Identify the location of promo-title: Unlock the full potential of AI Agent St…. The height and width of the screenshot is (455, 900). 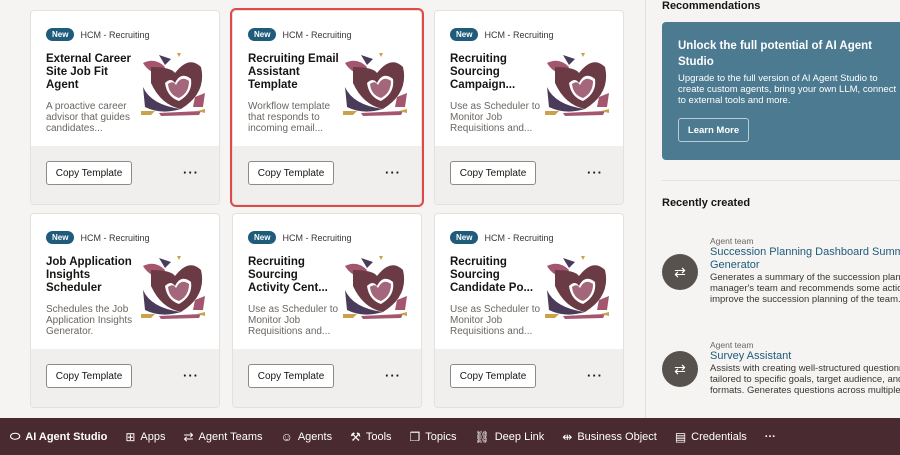
(775, 54).